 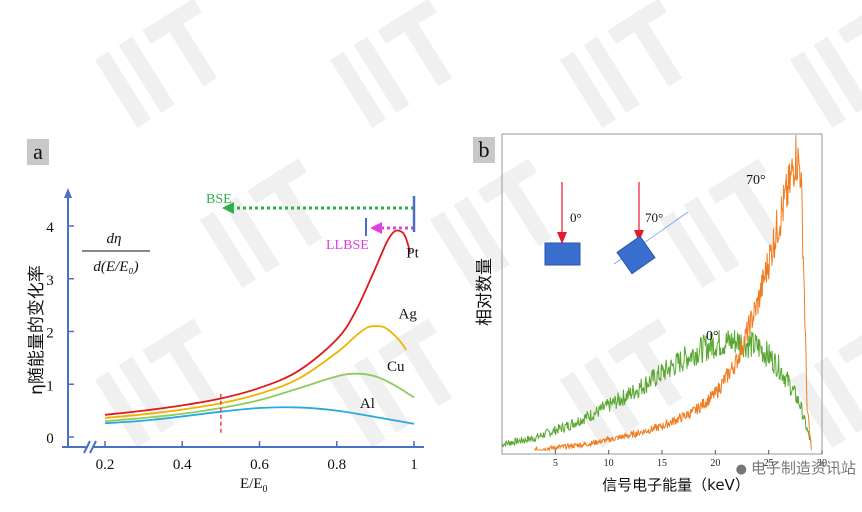 I want to click on panel-b-xlabel: 信号电子能量（keV）, so click(x=676, y=485).